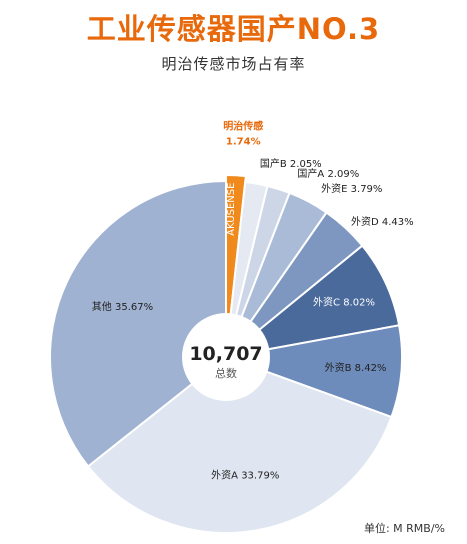 Image resolution: width=467 pixels, height=544 pixels. What do you see at coordinates (356, 368) in the screenshot?
I see `slice-label-6: 外资B 8.42%` at bounding box center [356, 368].